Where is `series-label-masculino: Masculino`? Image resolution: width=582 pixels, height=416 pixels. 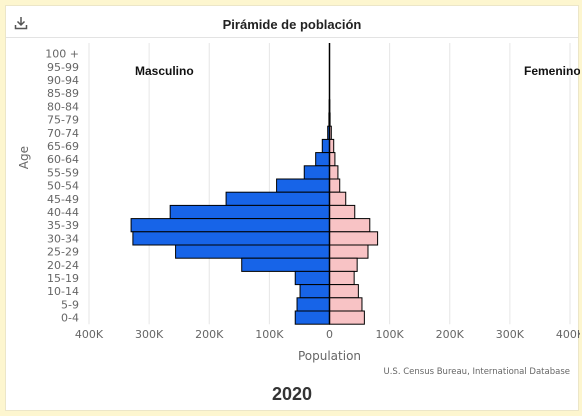 series-label-masculino: Masculino is located at coordinates (164, 71).